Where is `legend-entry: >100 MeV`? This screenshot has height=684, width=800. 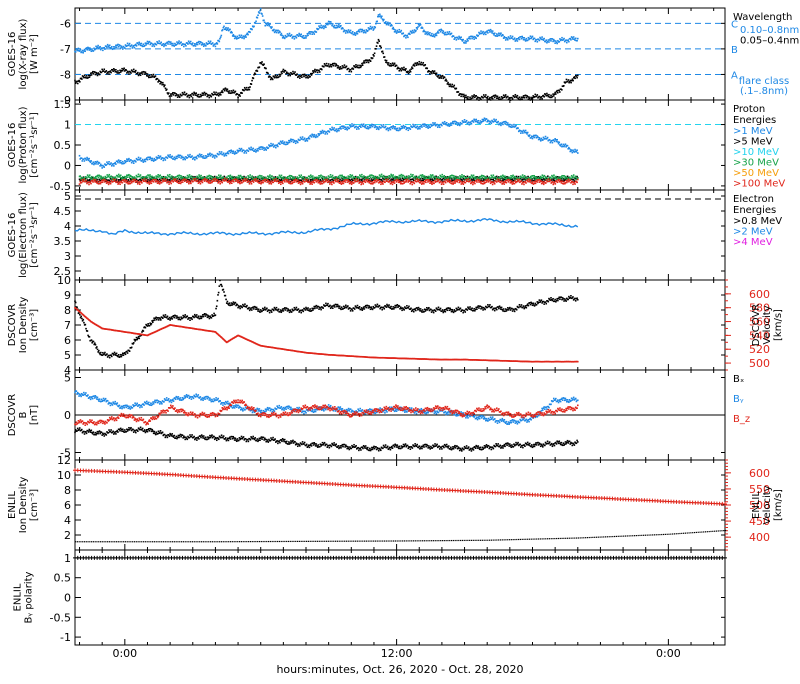 legend-entry: >100 MeV is located at coordinates (759, 184).